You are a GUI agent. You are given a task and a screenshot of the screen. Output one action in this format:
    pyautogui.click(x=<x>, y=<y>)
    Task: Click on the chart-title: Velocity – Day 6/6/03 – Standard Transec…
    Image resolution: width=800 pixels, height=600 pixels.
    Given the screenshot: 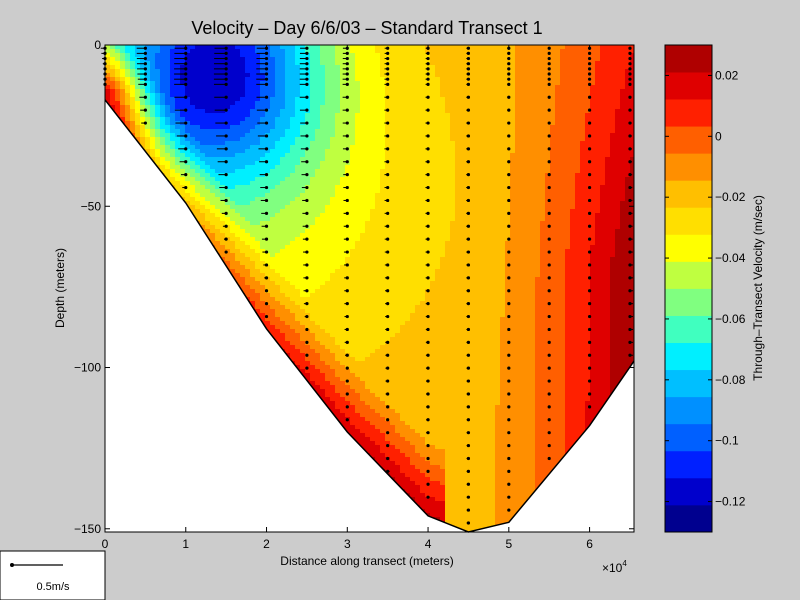 What is the action you would take?
    pyautogui.click(x=366, y=28)
    